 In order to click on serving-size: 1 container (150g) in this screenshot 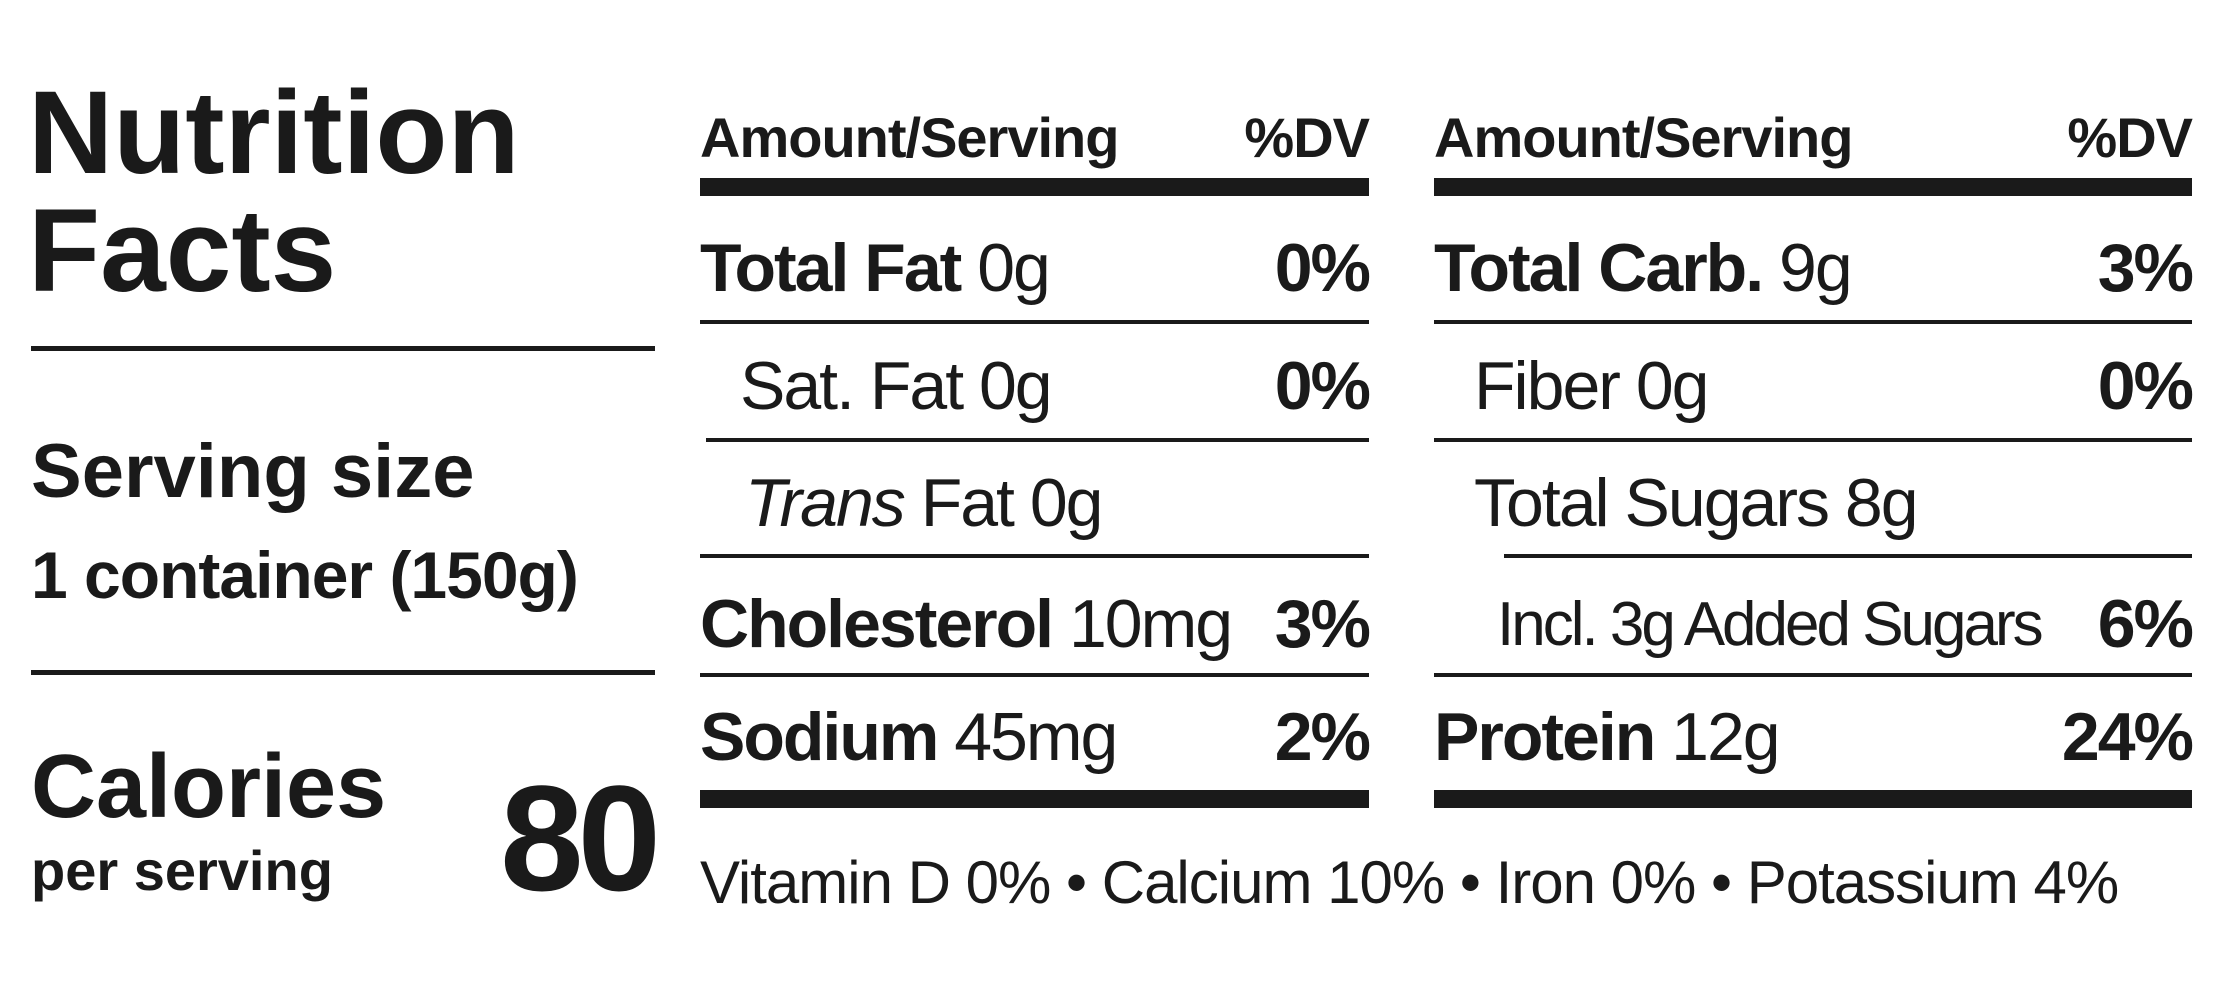, I will do `click(305, 575)`.